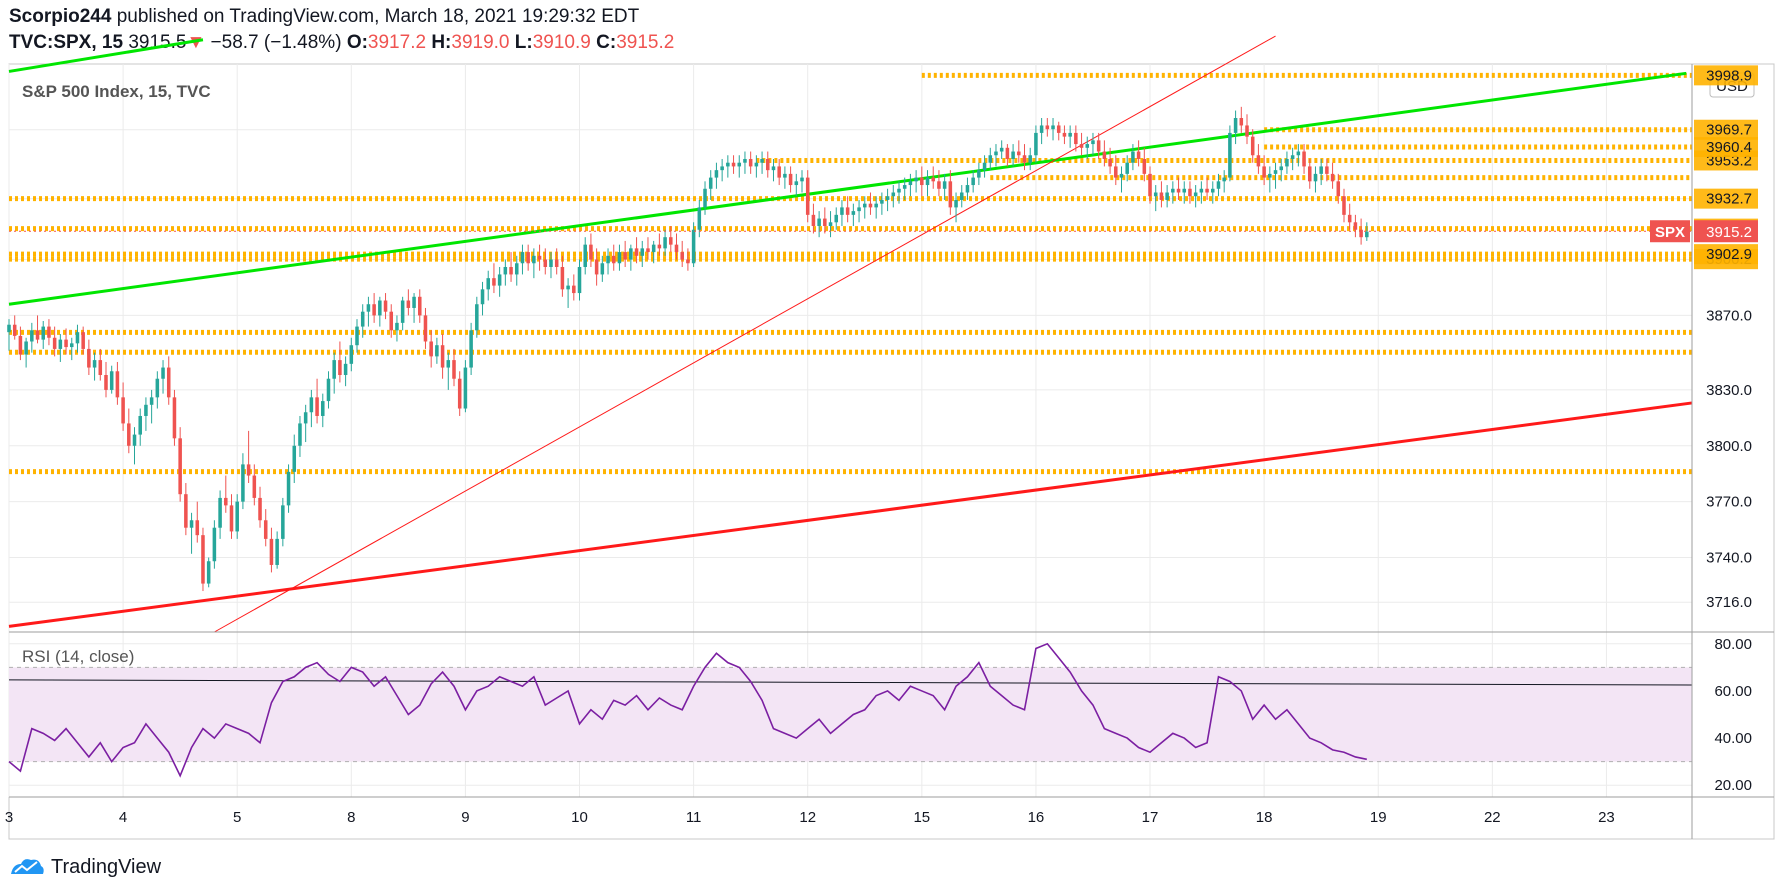 The width and height of the screenshot is (1783, 894). Describe the element at coordinates (810, 817) in the screenshot. I see `time-axis: 3 4 5 8 9 10 11 12 15 16 17 18 19 22 23` at that location.